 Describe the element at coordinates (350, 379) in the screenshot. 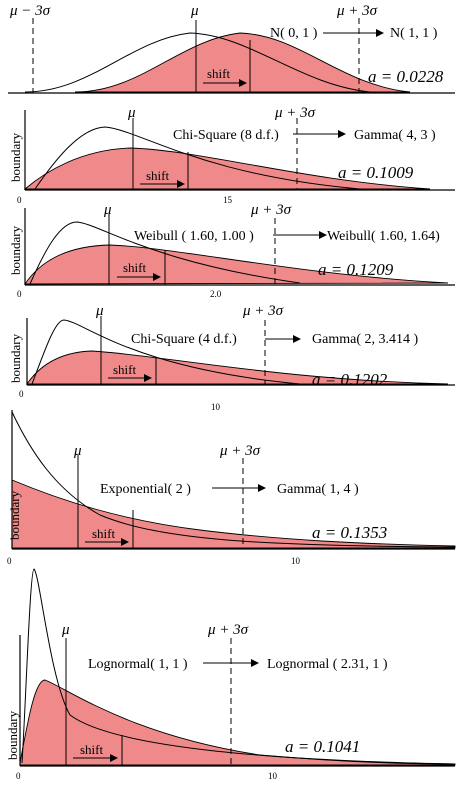

I see `a-value: a = 0.1202` at that location.